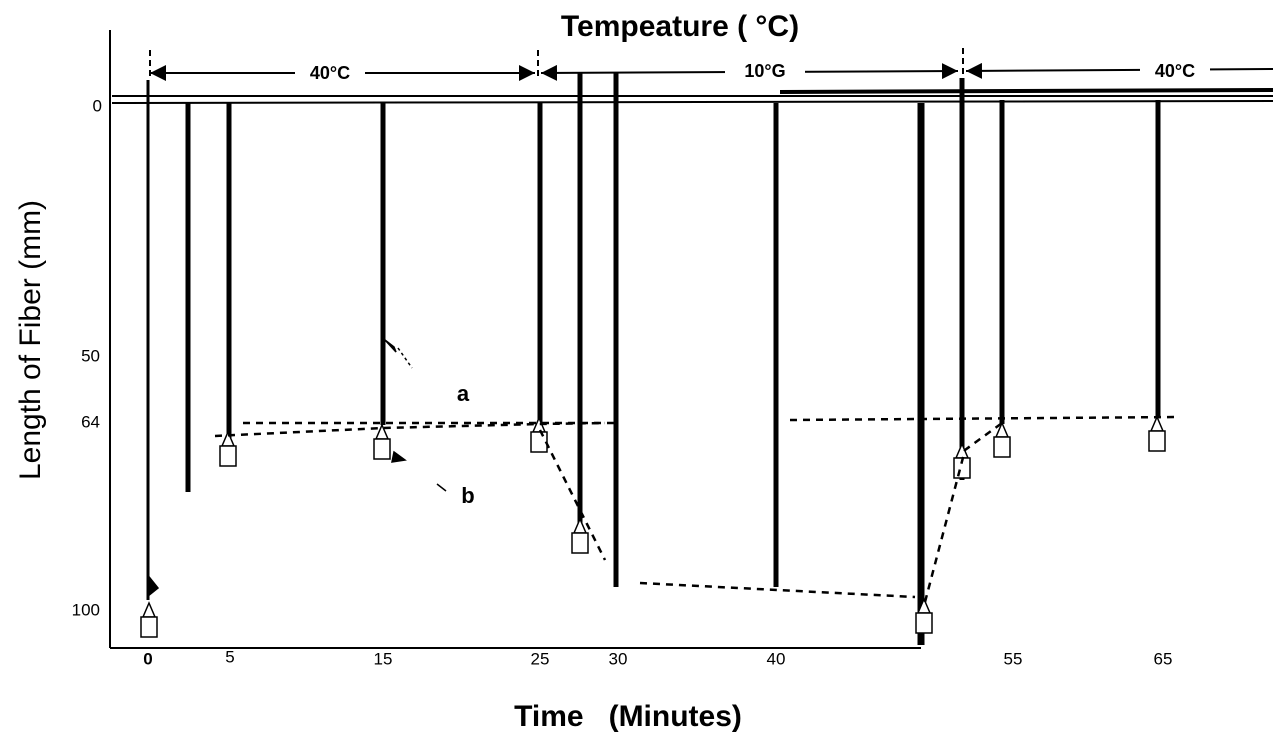 The image size is (1273, 736). What do you see at coordinates (147, 658) in the screenshot?
I see `x-tick-label: 0` at bounding box center [147, 658].